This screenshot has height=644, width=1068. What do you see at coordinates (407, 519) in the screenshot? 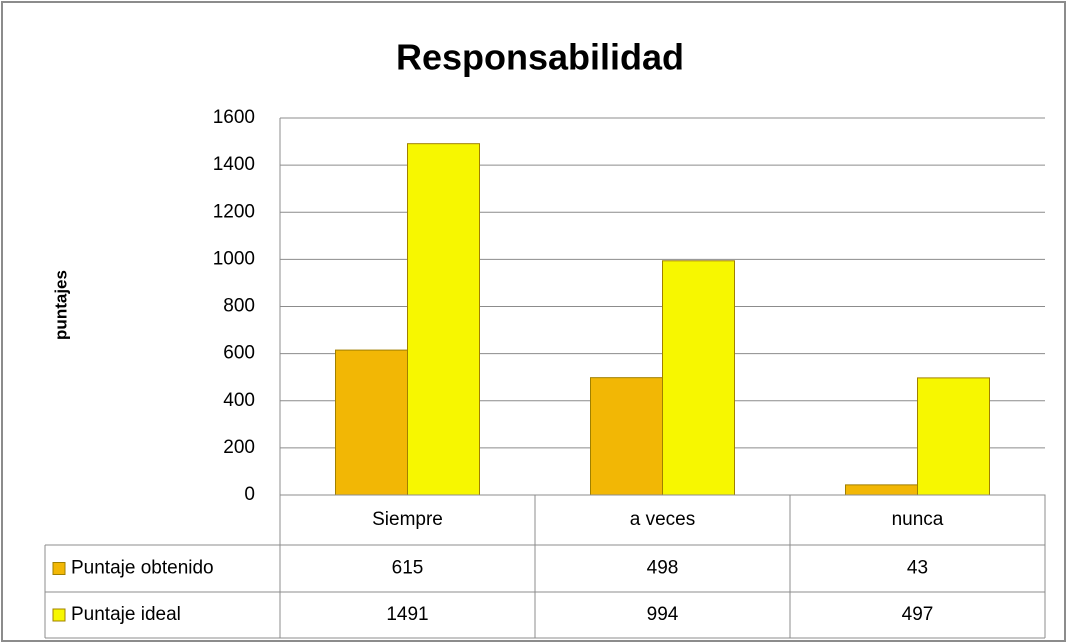
I see `x-tick-label: Siempre` at bounding box center [407, 519].